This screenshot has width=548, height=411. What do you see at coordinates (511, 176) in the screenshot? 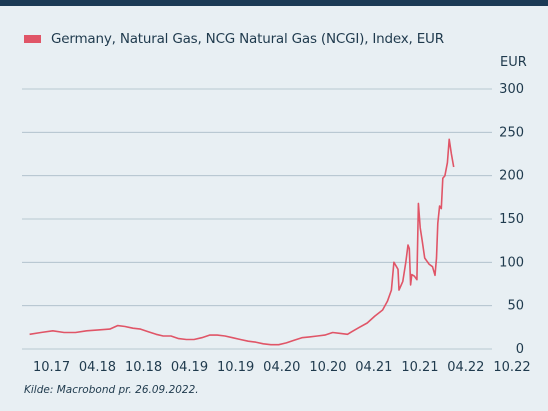
I see `y-tick-label-200: 200` at bounding box center [511, 176].